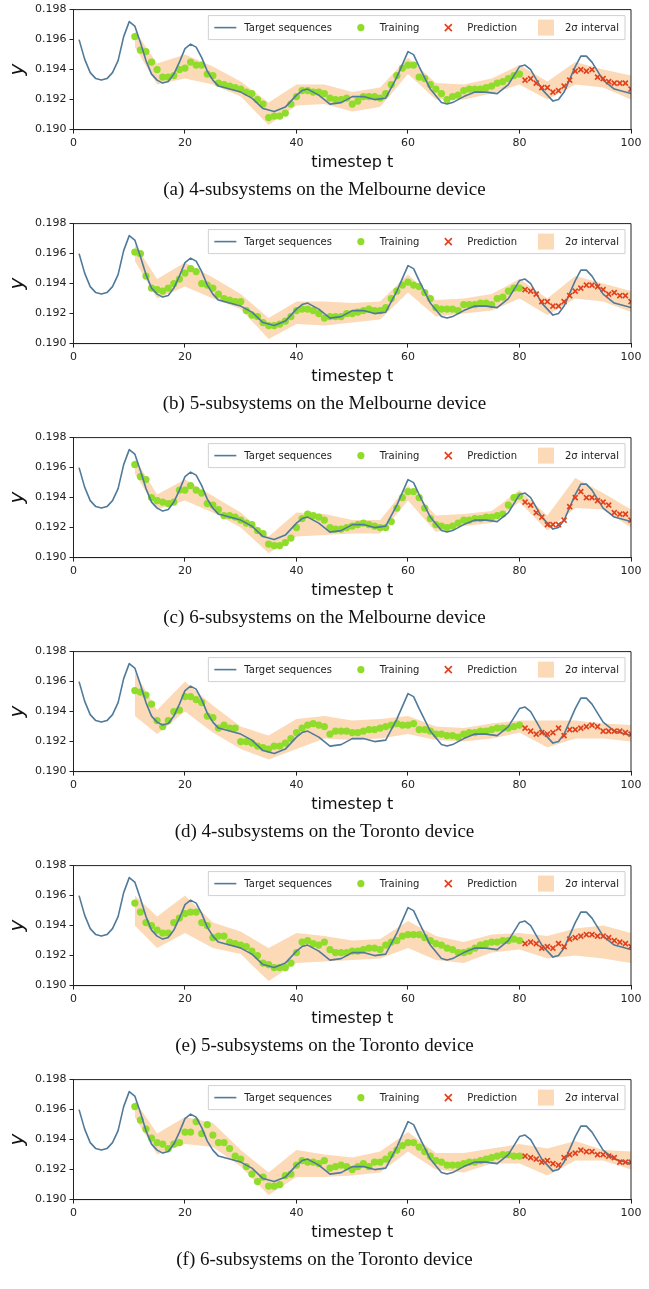 Image resolution: width=649 pixels, height=1289 pixels. I want to click on text: (a) 4-subsystems on the Melbourne device, so click(324, 189).